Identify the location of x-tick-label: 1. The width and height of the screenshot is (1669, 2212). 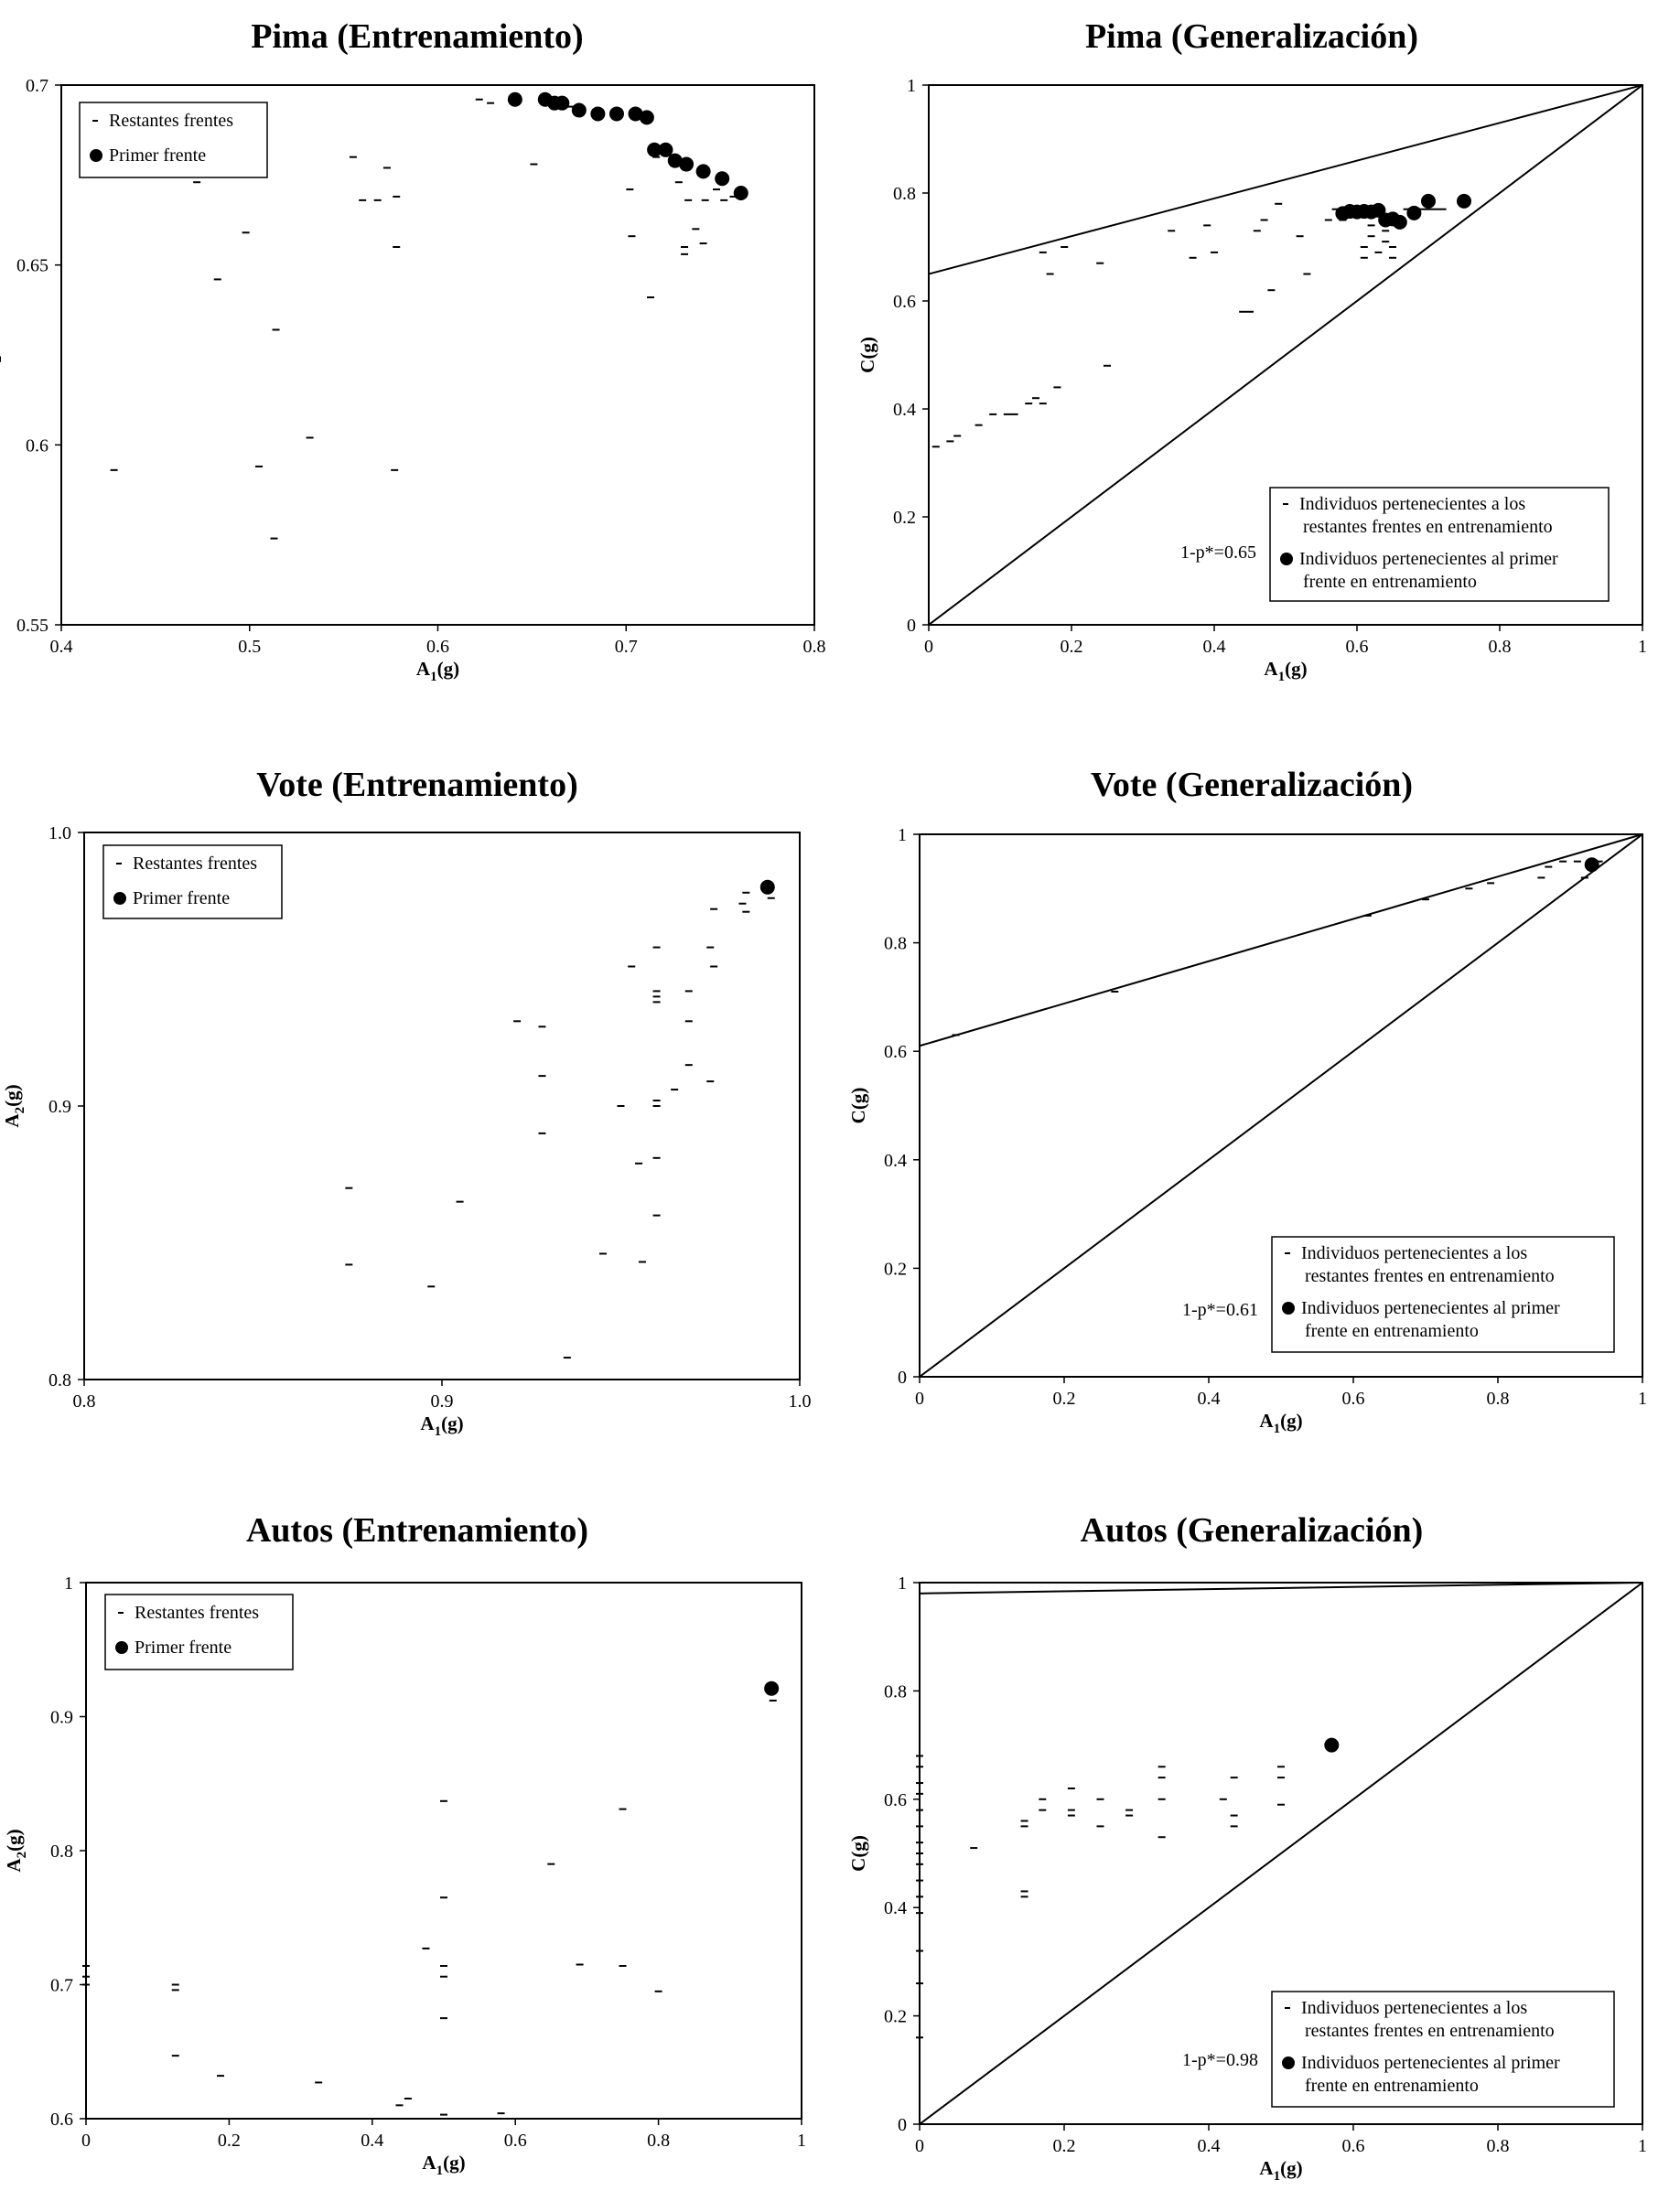
(1643, 1399).